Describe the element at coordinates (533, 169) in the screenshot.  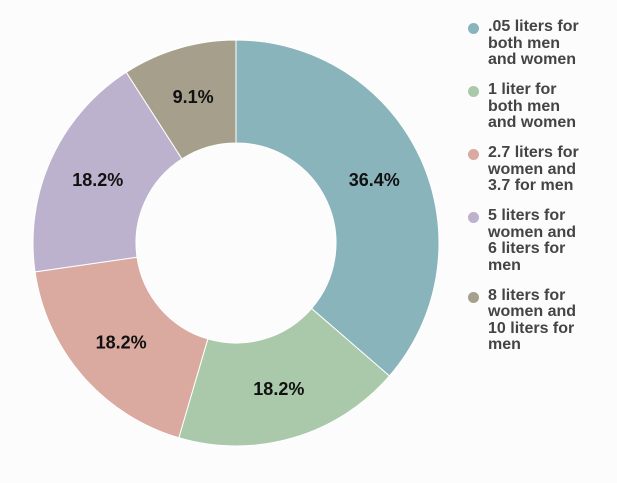
I see `legend-label-3: 2.7 liters for women and 3.7 for men` at that location.